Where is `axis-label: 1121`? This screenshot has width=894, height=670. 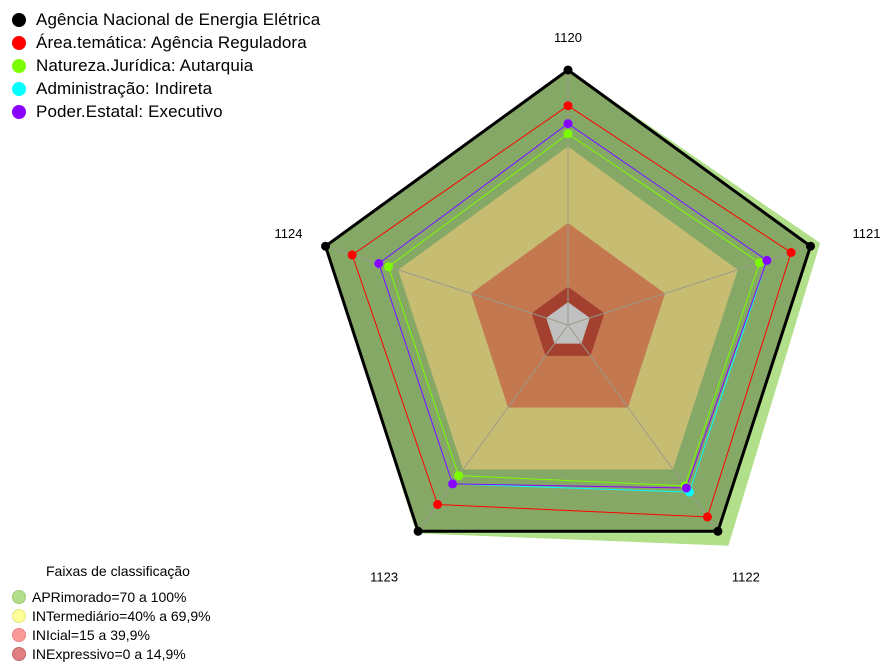
axis-label: 1121 is located at coordinates (867, 233).